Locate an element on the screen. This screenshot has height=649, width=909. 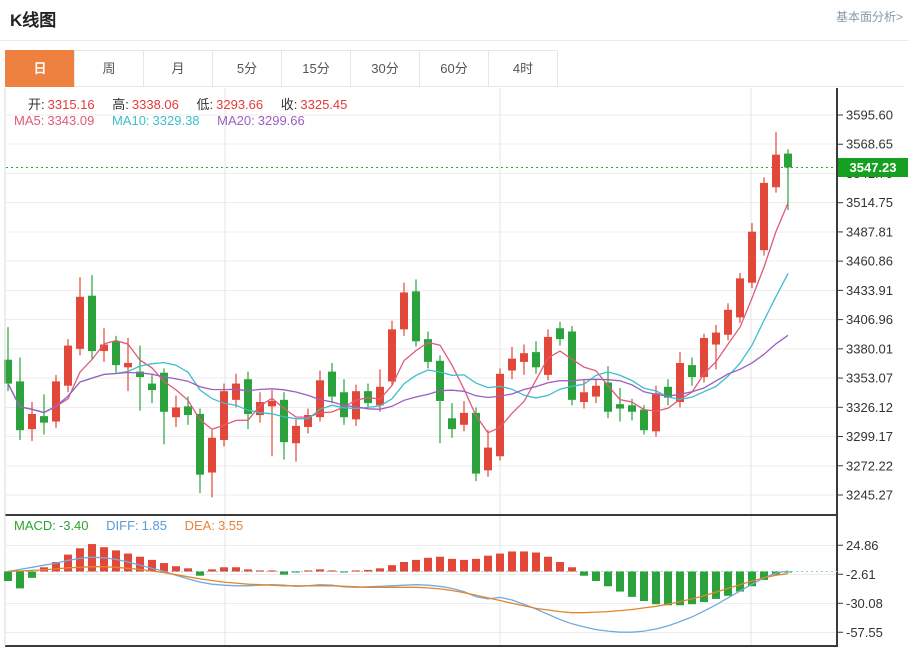
tab-5min: 5分 is located at coordinates (247, 68).